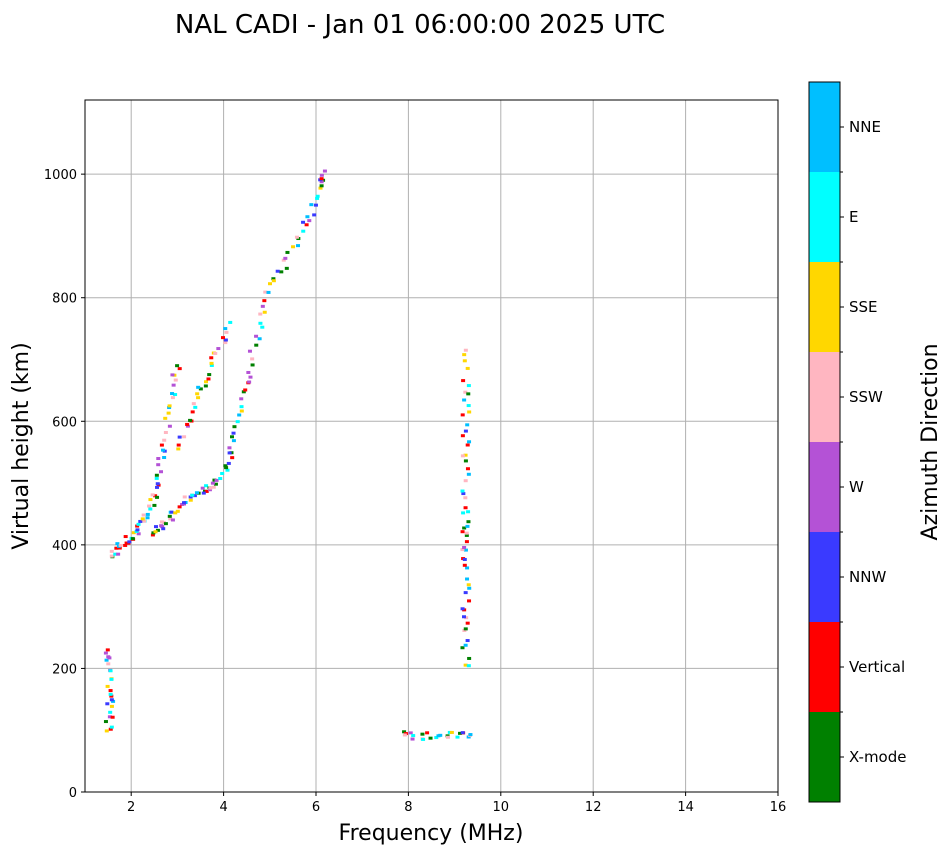 The height and width of the screenshot is (856, 951). What do you see at coordinates (223, 807) in the screenshot?
I see `x-tick-label: 4` at bounding box center [223, 807].